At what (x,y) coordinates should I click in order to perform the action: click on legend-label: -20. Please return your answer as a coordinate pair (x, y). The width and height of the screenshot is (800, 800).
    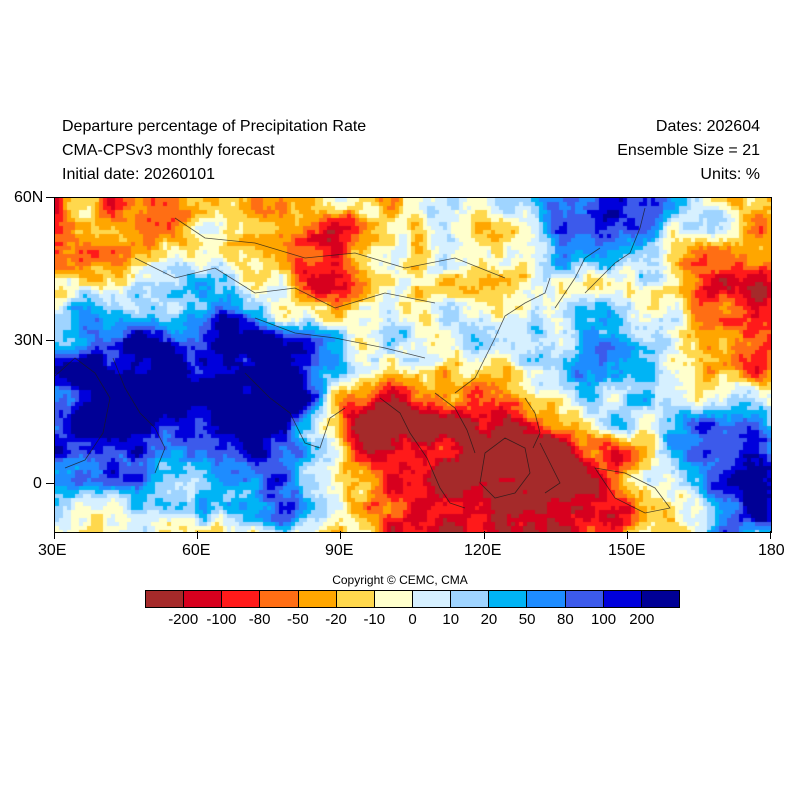
    Looking at the image, I should click on (336, 619).